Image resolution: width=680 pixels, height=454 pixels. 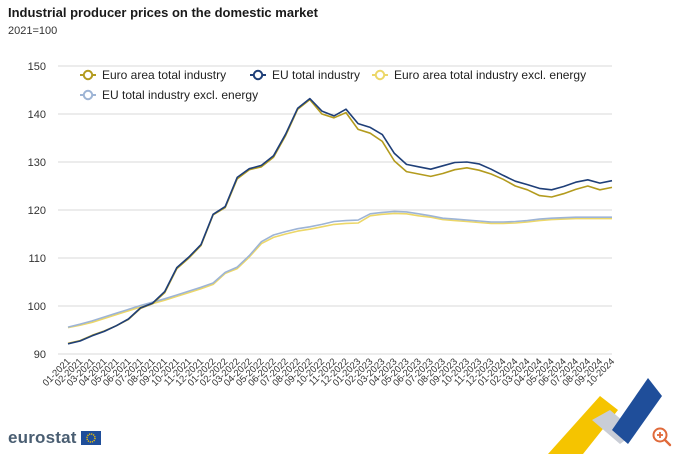 I want to click on eu-flag-icon, so click(x=90, y=438).